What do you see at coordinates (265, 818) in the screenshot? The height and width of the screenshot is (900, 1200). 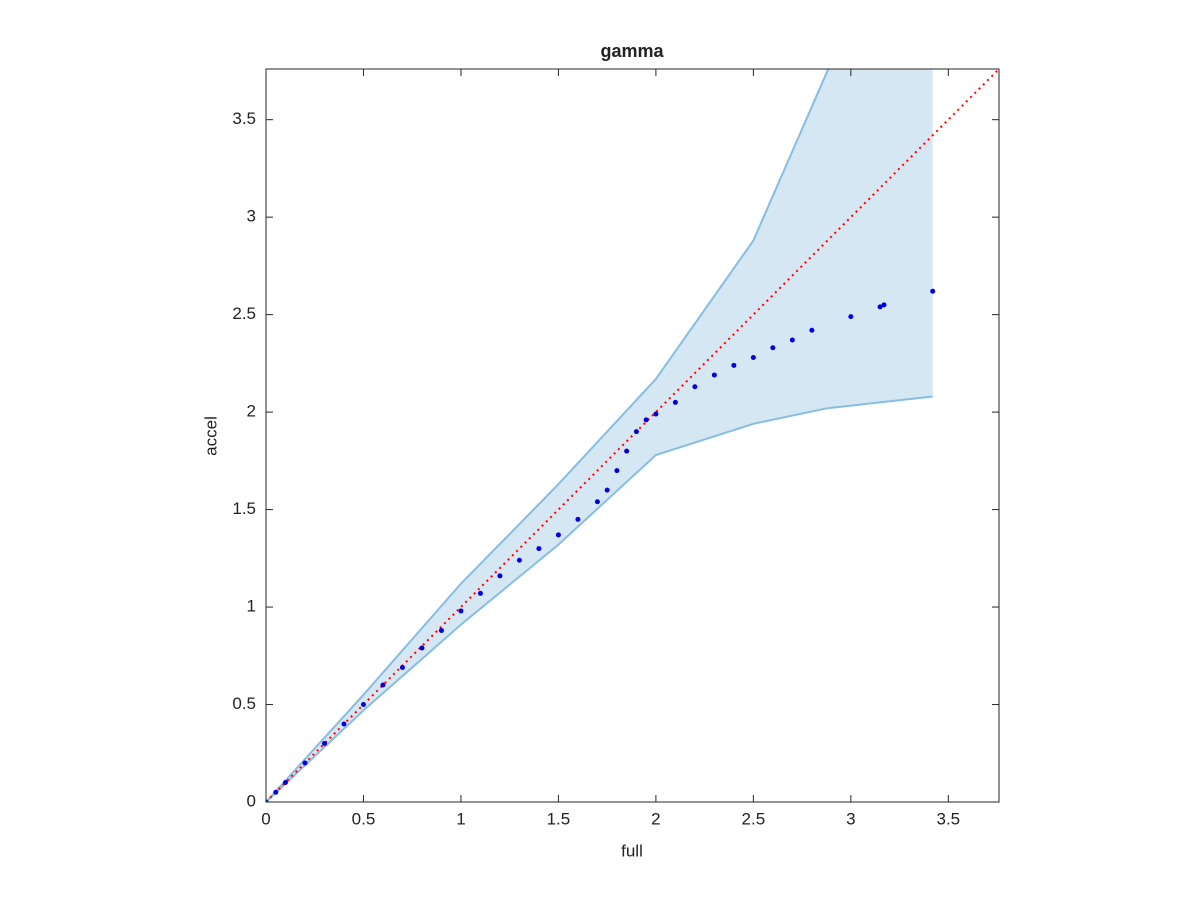 I see `x-tick-label: 0` at bounding box center [265, 818].